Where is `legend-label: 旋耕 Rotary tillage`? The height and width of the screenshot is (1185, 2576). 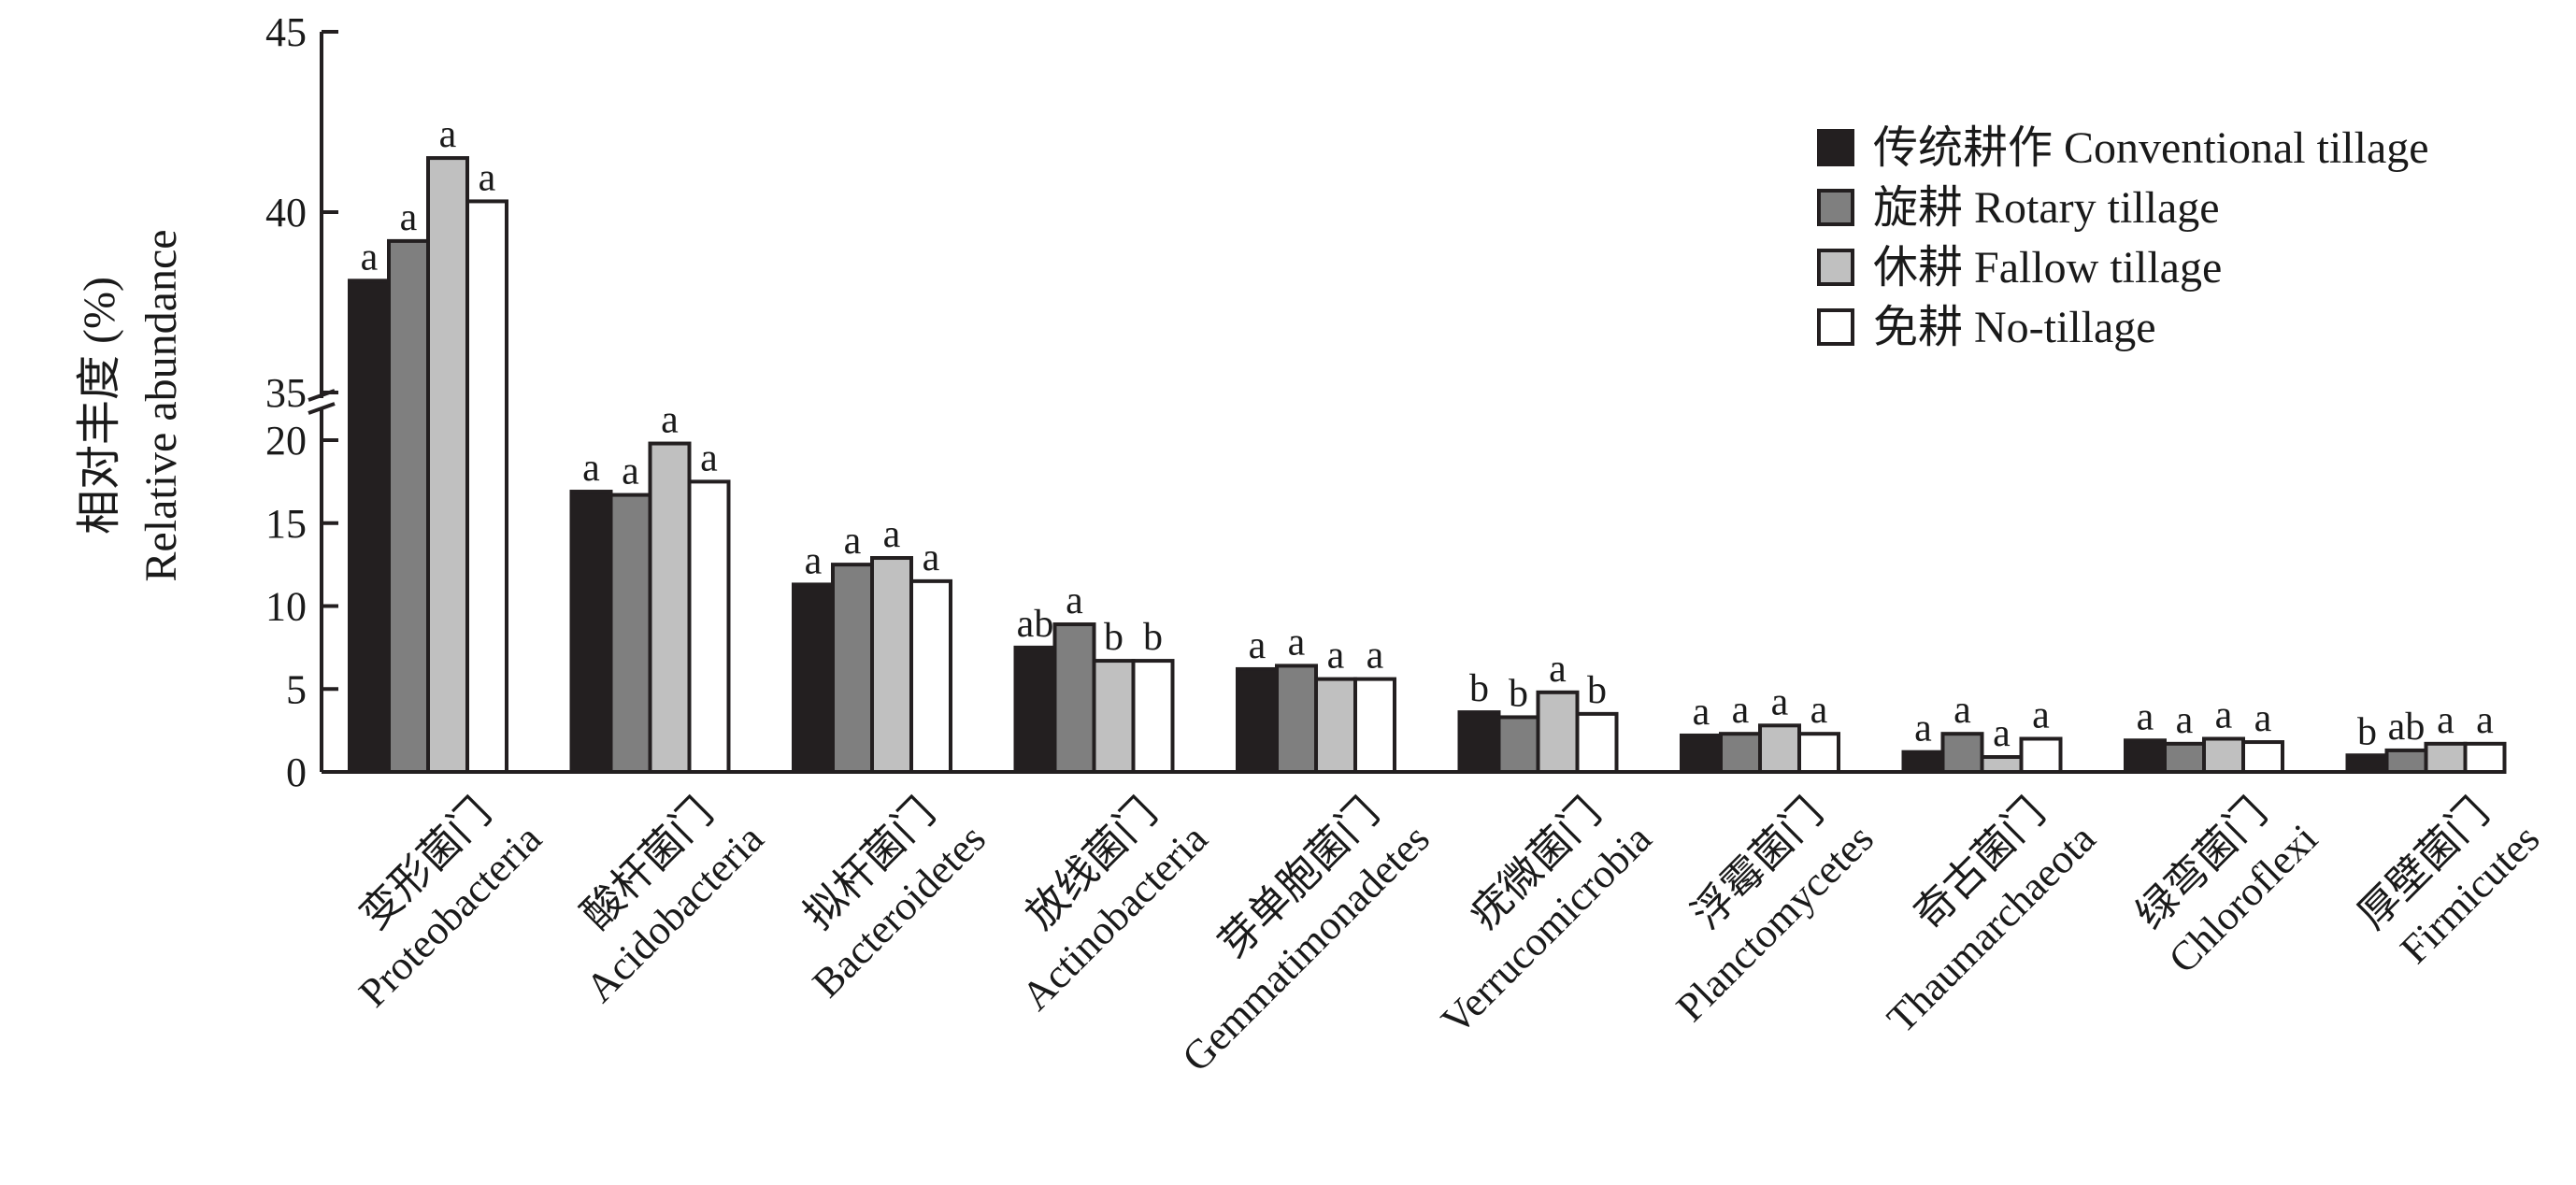 legend-label: 旋耕 Rotary tillage is located at coordinates (2046, 208).